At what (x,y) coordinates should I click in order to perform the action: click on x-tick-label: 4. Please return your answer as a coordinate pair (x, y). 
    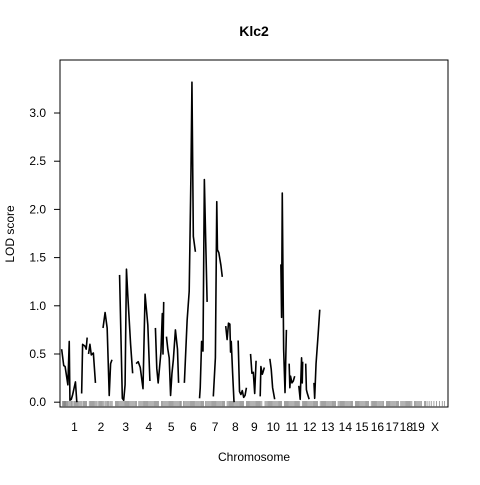
    Looking at the image, I should click on (149, 427).